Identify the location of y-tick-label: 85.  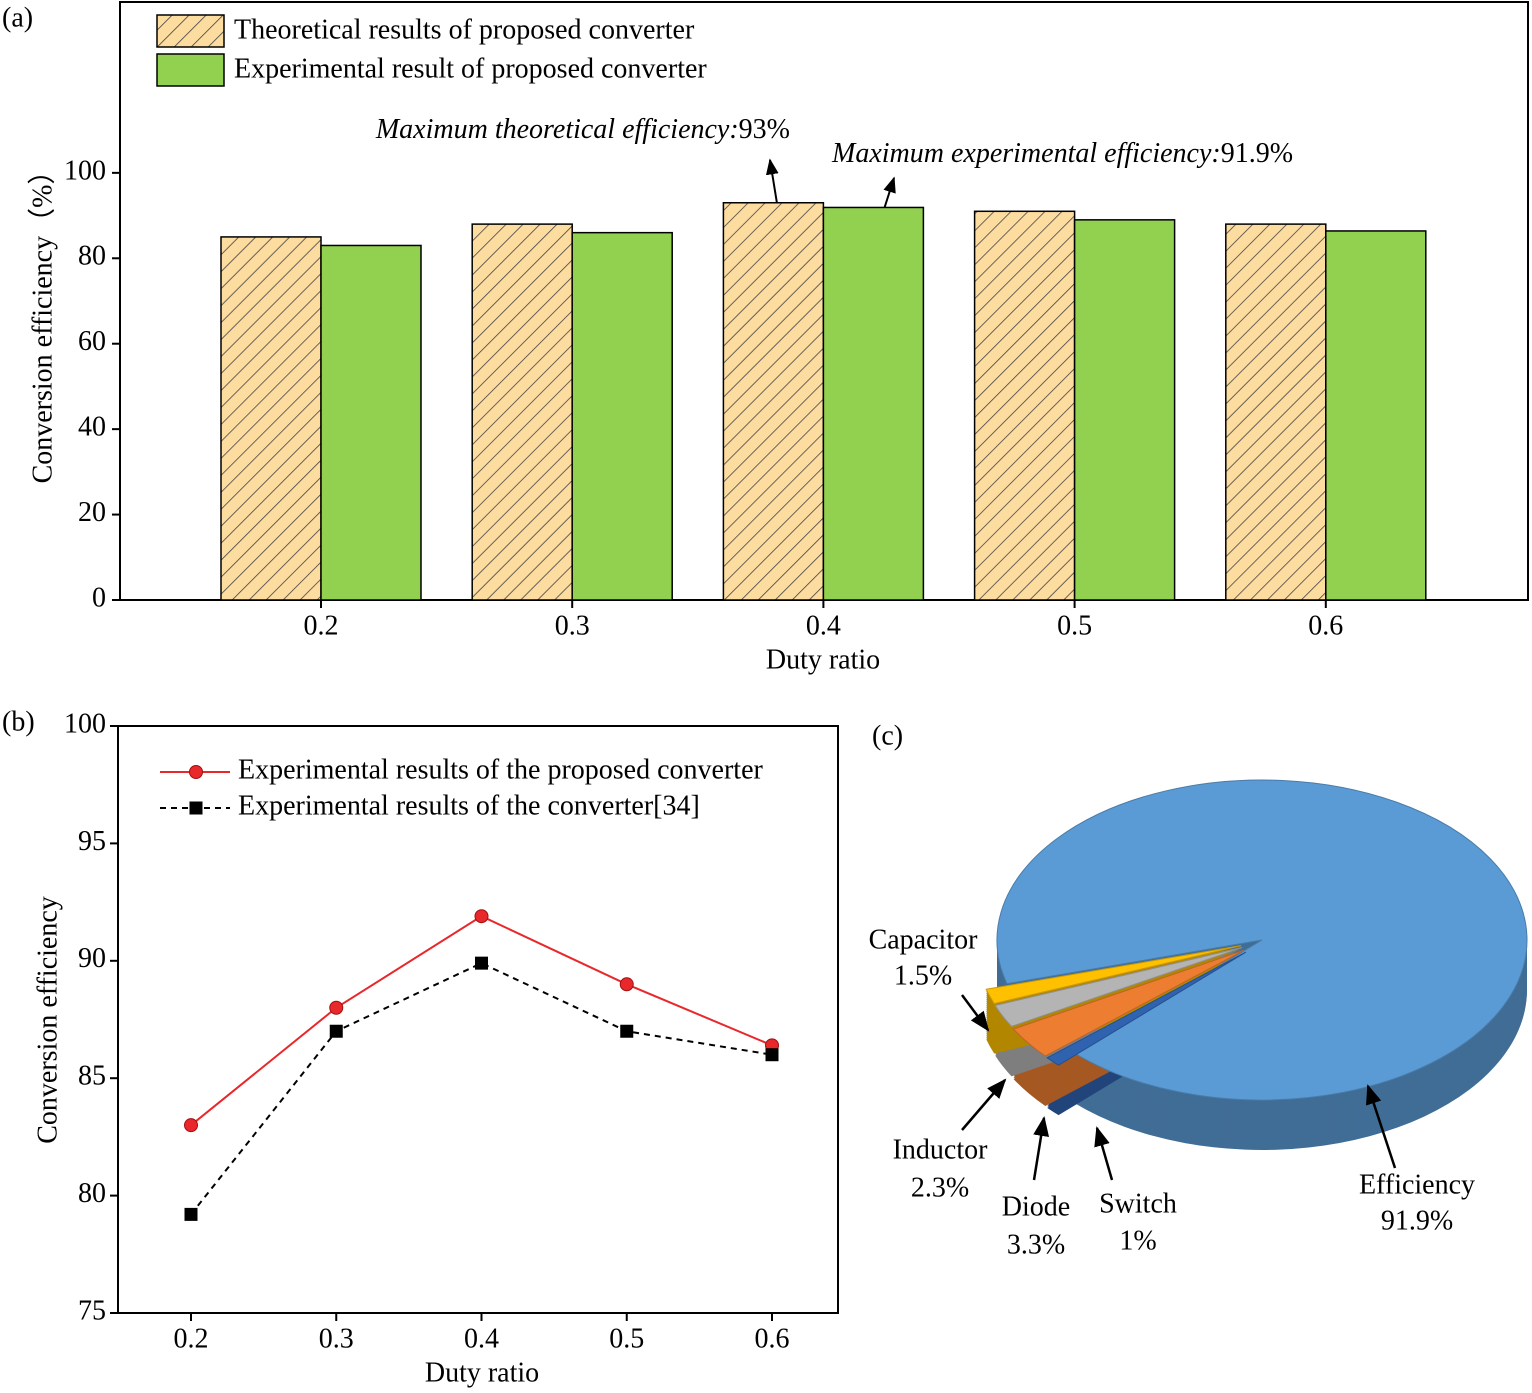
(92, 1076).